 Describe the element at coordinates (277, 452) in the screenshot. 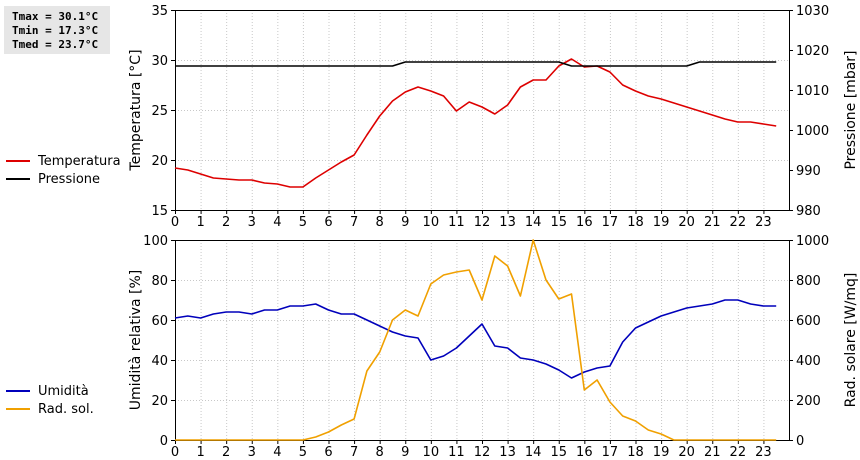

I see `chart2-x-tick-label: 4` at that location.